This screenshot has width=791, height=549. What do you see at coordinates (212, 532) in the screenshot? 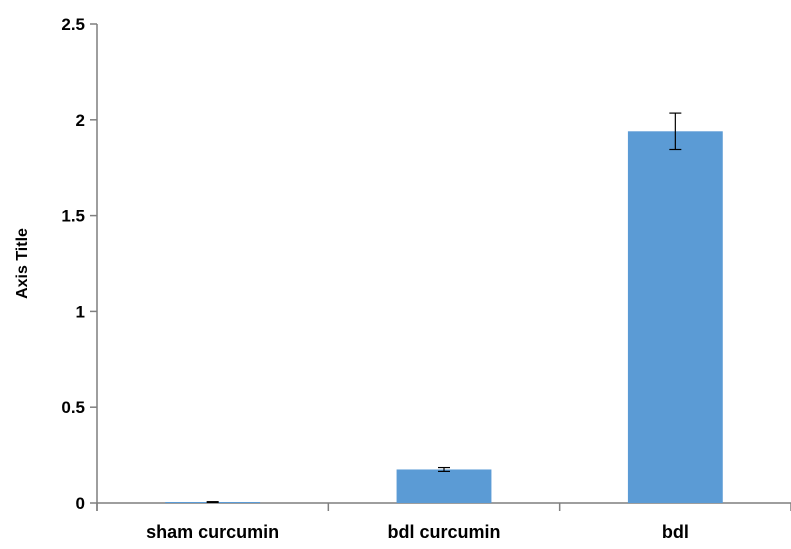
I see `x-category-label: sham curcumin` at bounding box center [212, 532].